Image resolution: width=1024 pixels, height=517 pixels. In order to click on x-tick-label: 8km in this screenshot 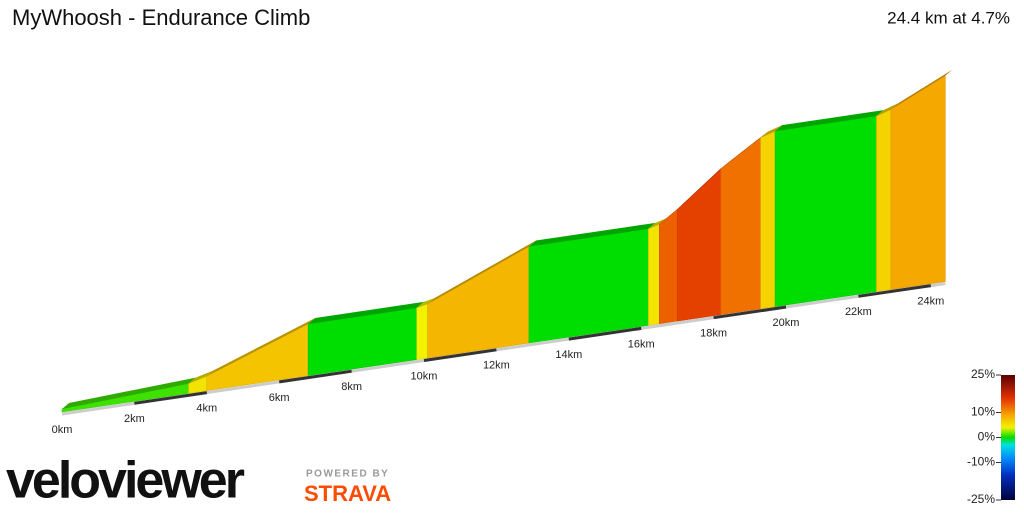, I will do `click(351, 387)`.